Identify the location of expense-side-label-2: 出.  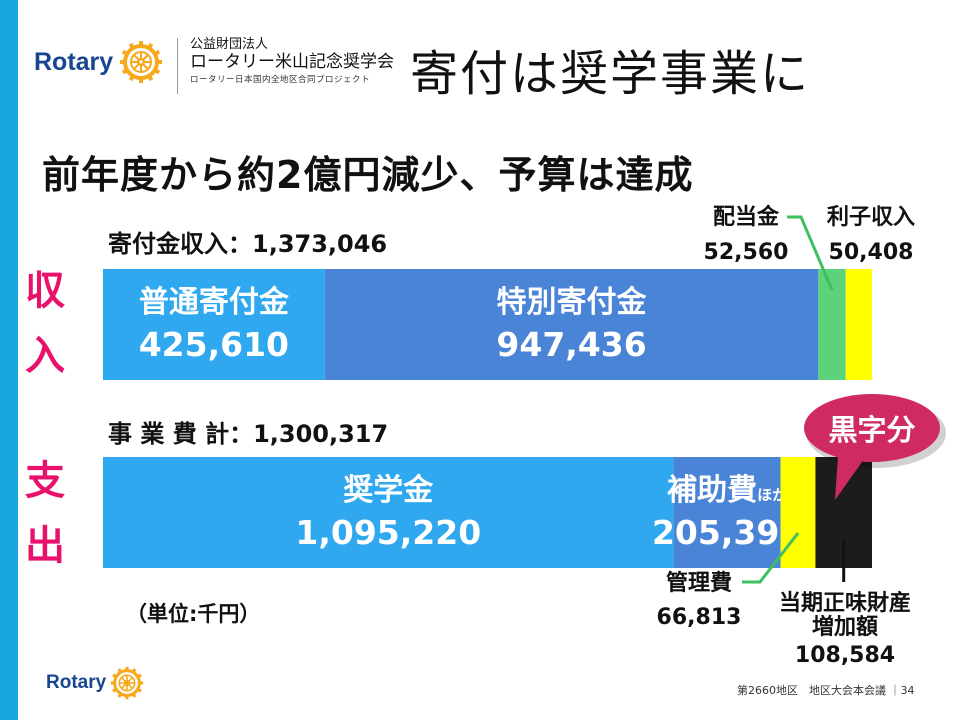
(45, 546).